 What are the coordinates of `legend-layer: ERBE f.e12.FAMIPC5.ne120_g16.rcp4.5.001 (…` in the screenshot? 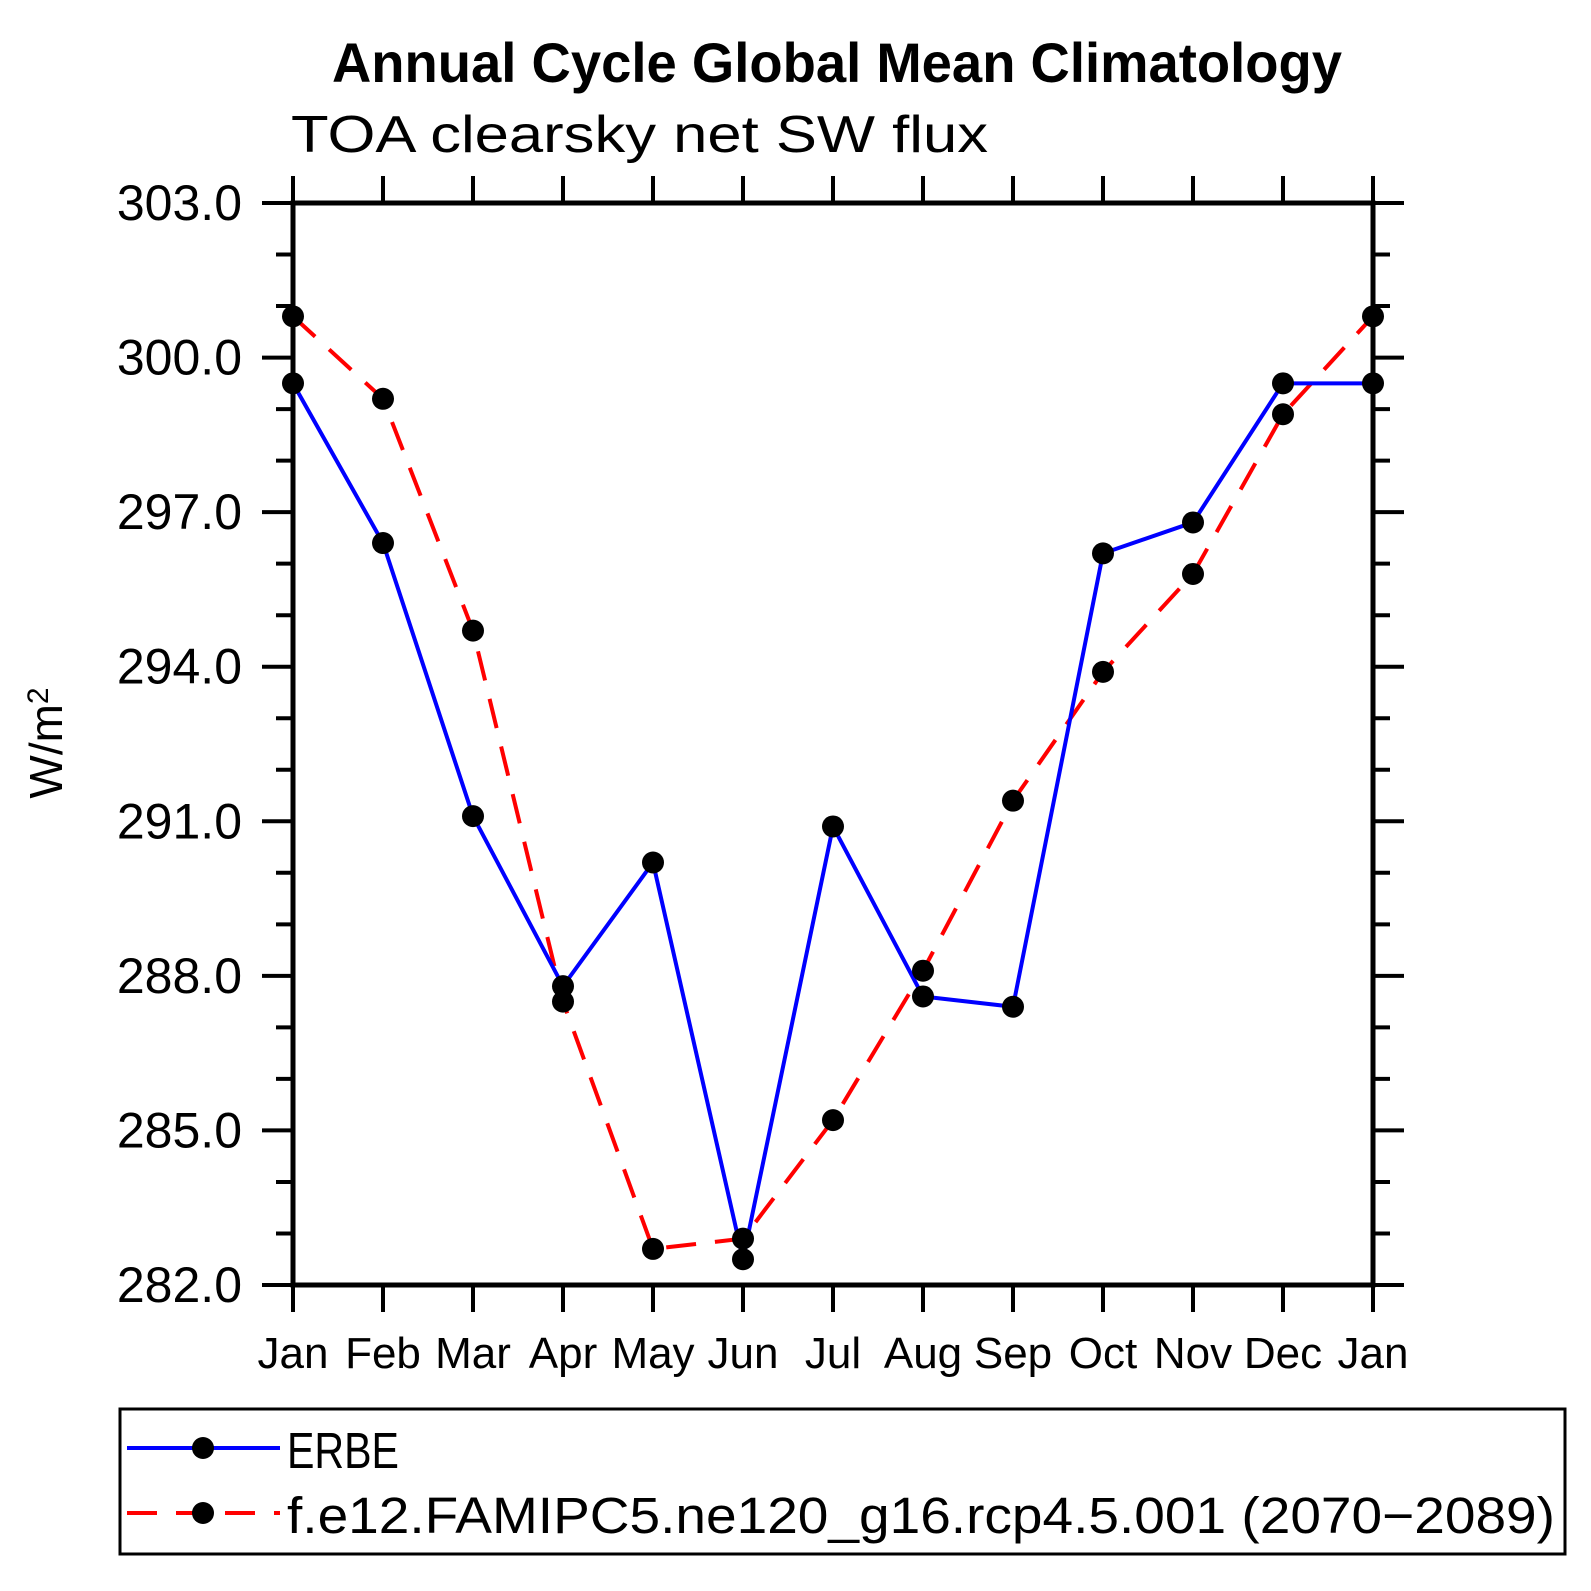 It's located at (842, 1481).